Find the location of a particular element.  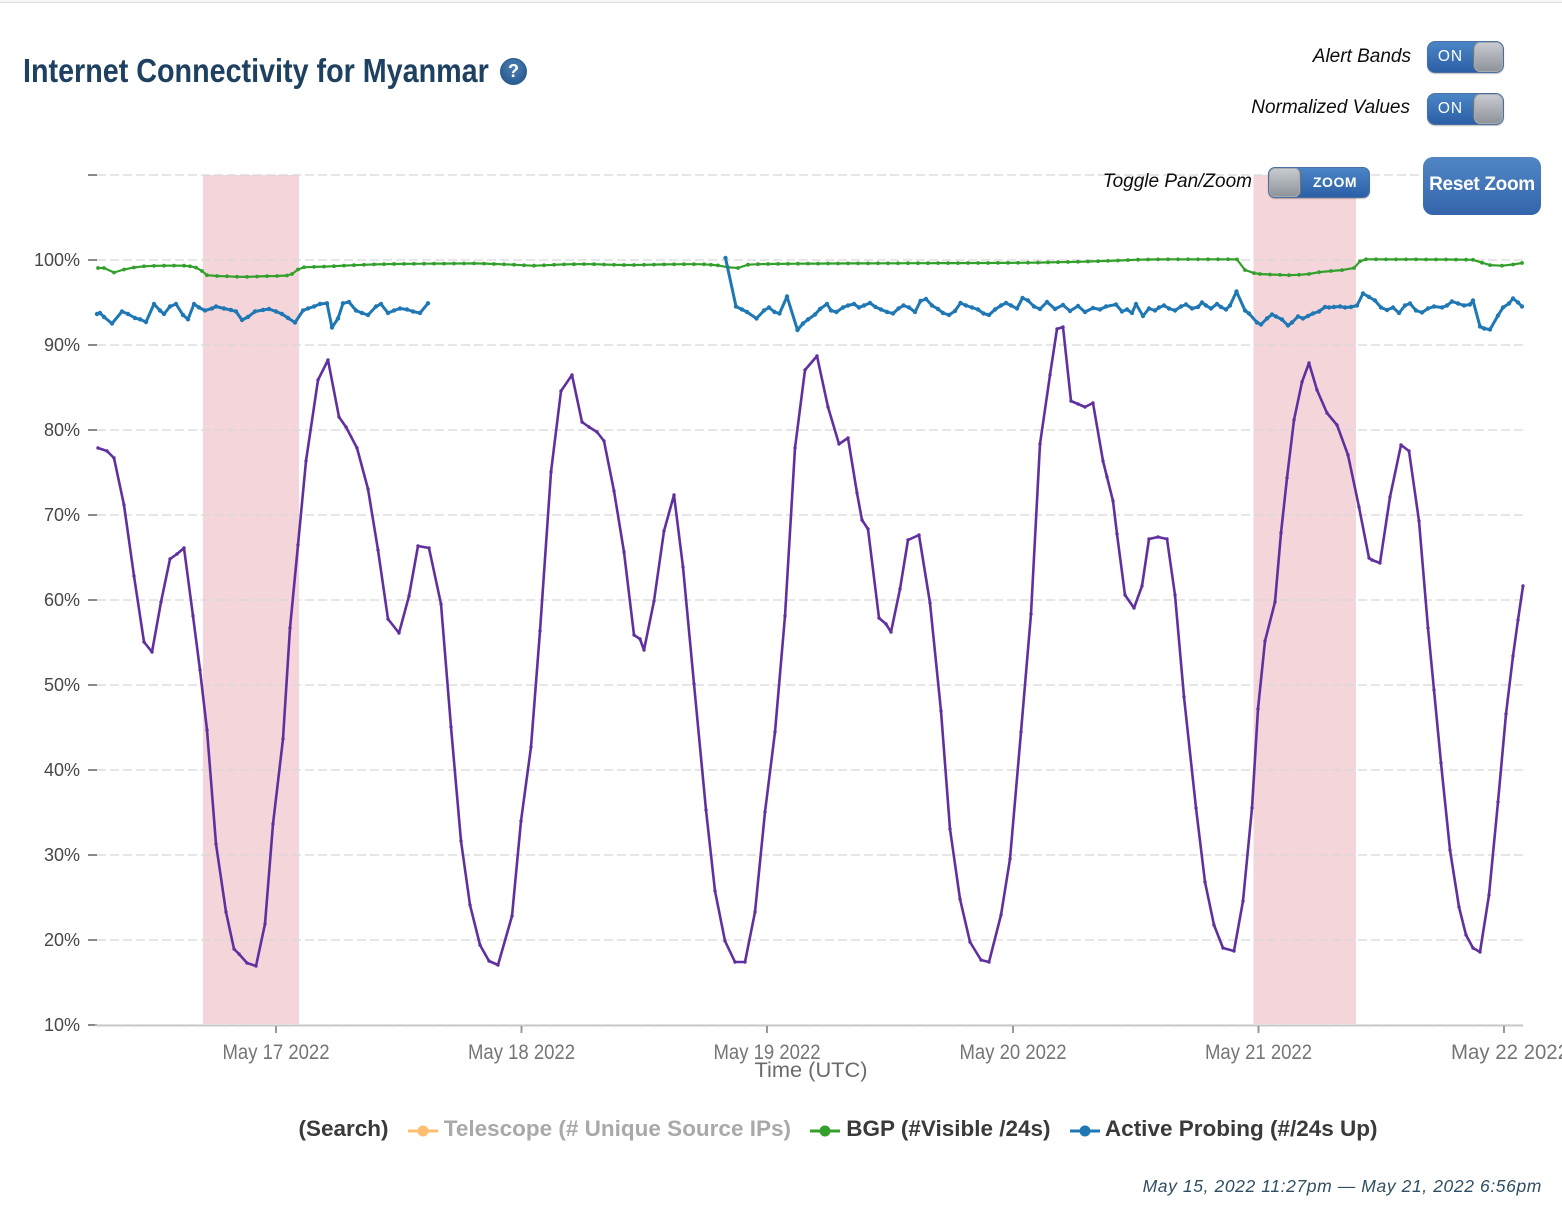

svg-text: May 21 2022 is located at coordinates (1258, 1052).